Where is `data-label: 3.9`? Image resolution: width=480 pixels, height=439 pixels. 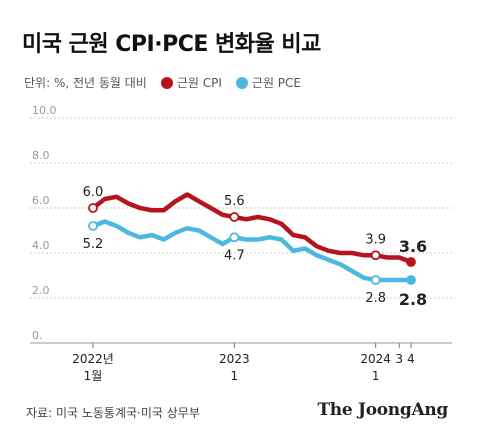 data-label: 3.9 is located at coordinates (375, 239).